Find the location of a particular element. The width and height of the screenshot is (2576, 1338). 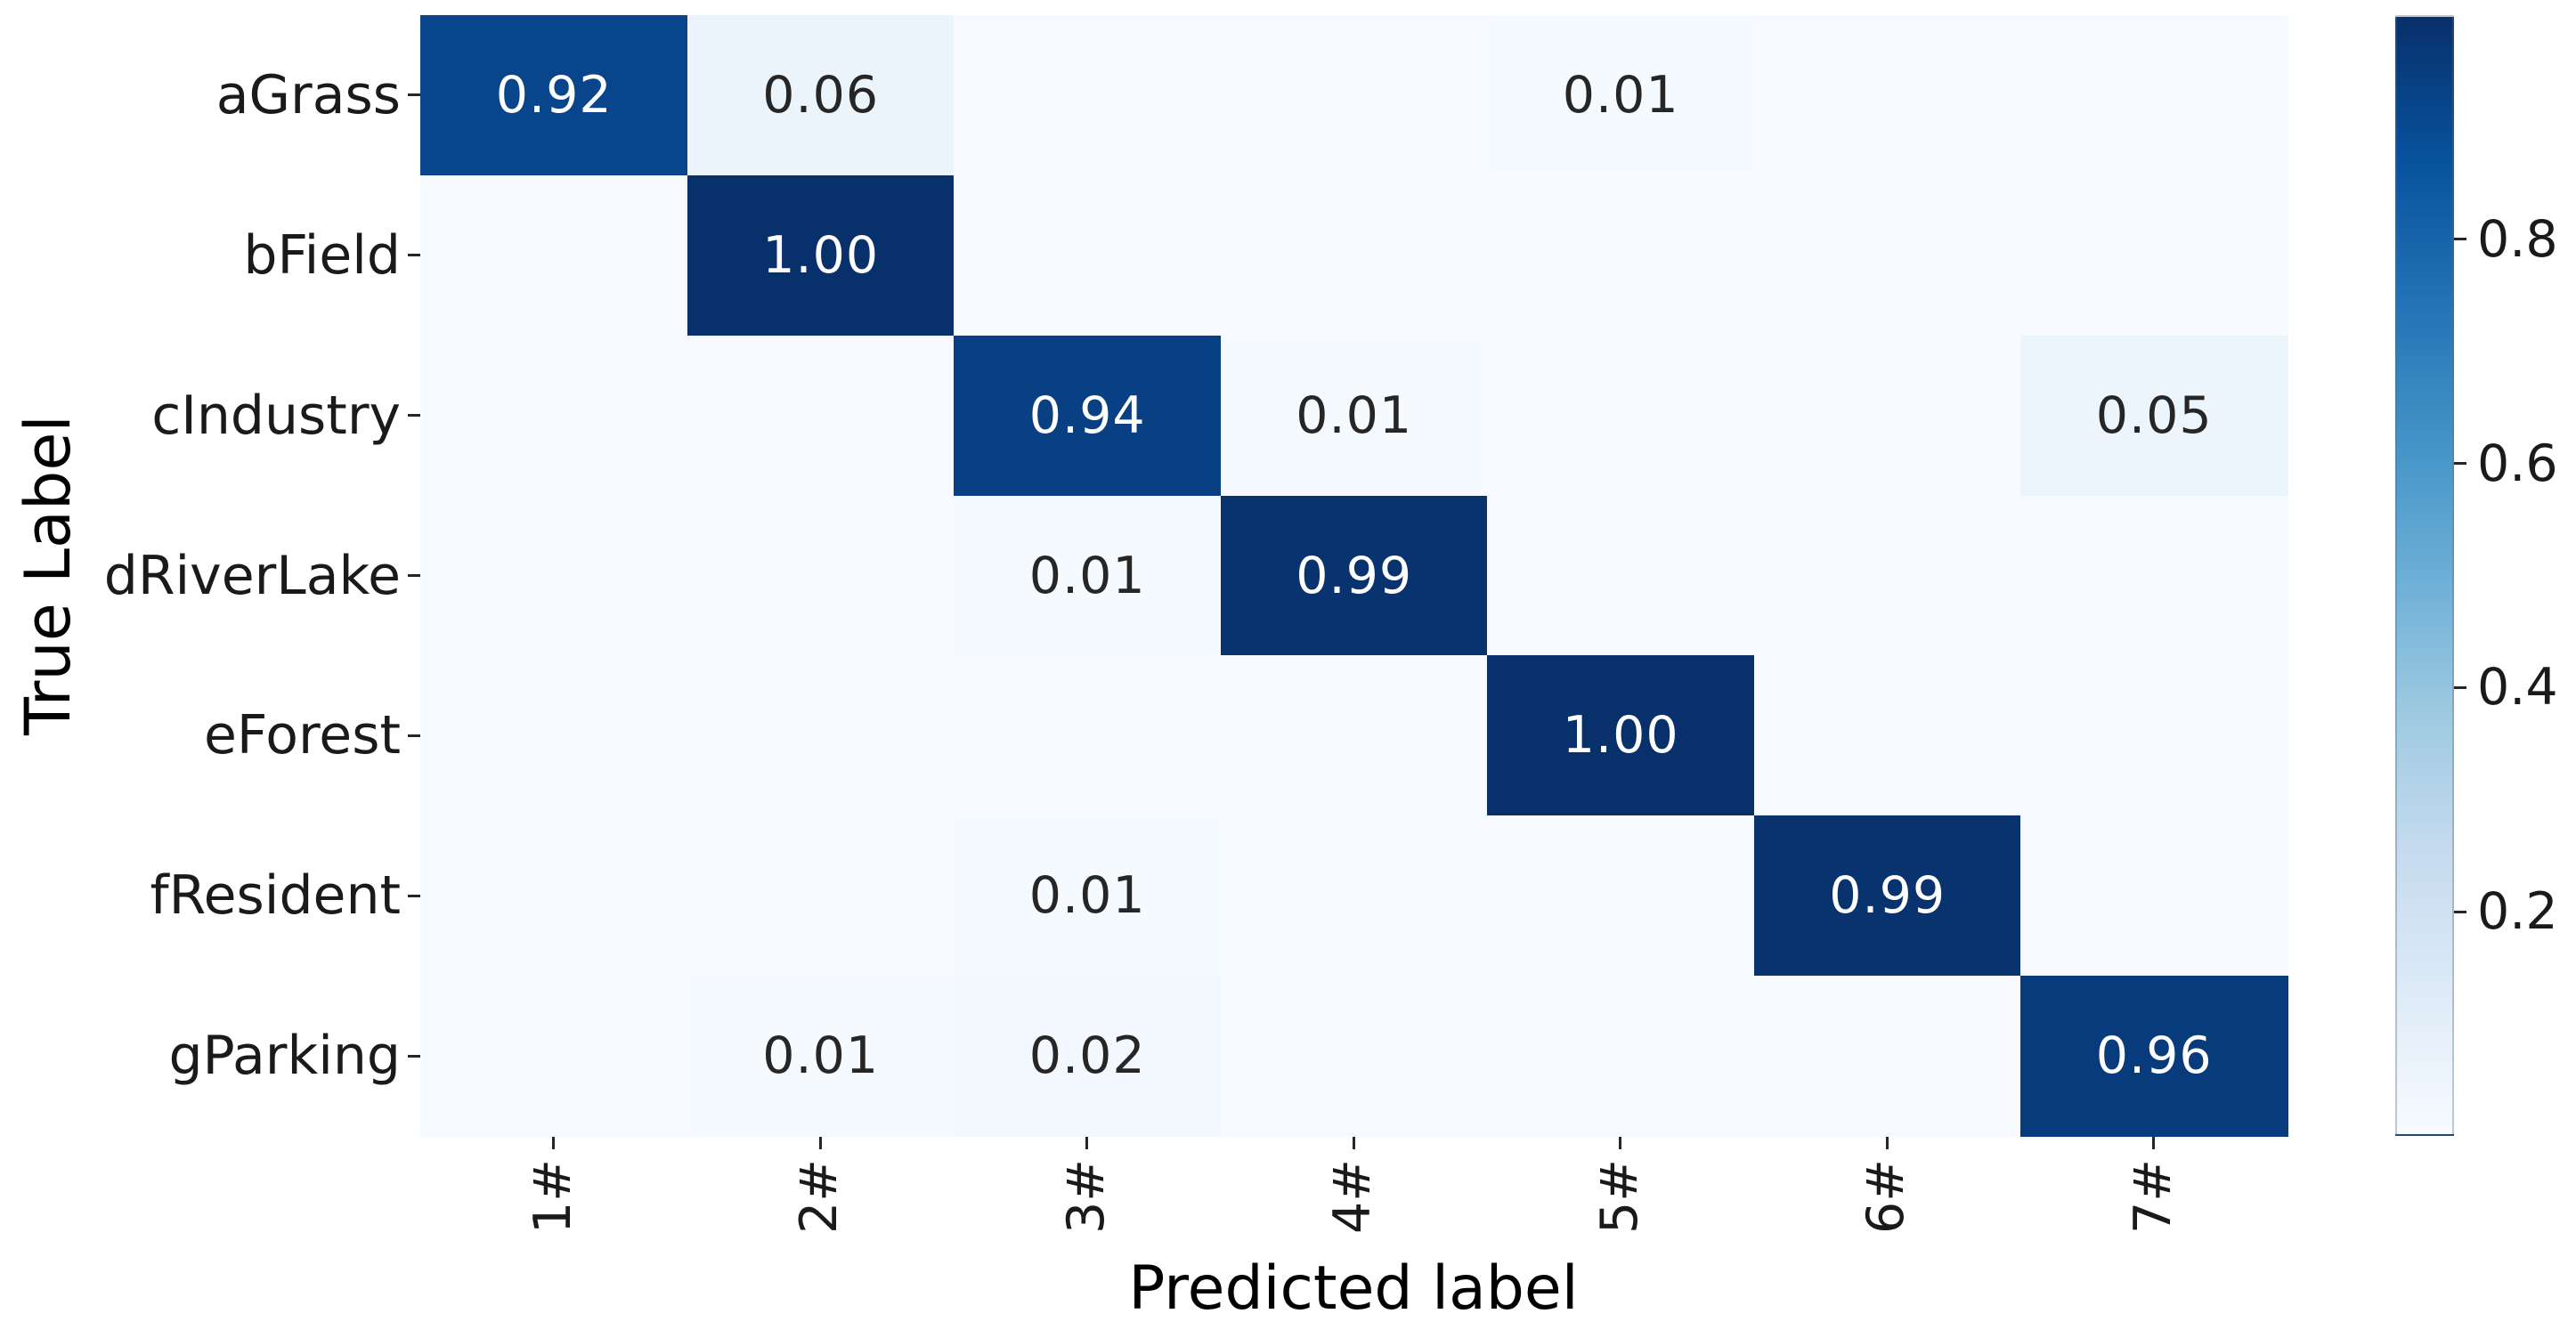

x-tick-label-text: 7# is located at coordinates (2152, 1197).